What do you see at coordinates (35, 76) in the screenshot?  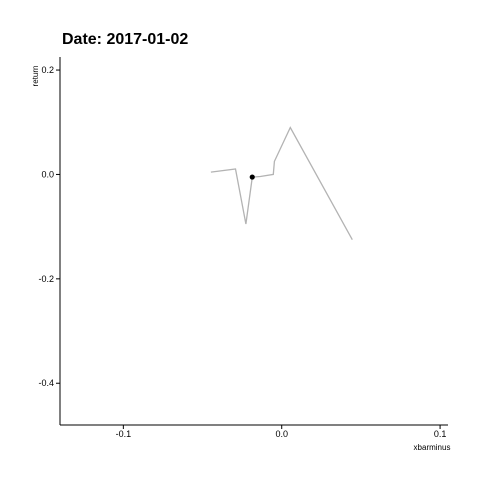 I see `y-axis-label: return` at bounding box center [35, 76].